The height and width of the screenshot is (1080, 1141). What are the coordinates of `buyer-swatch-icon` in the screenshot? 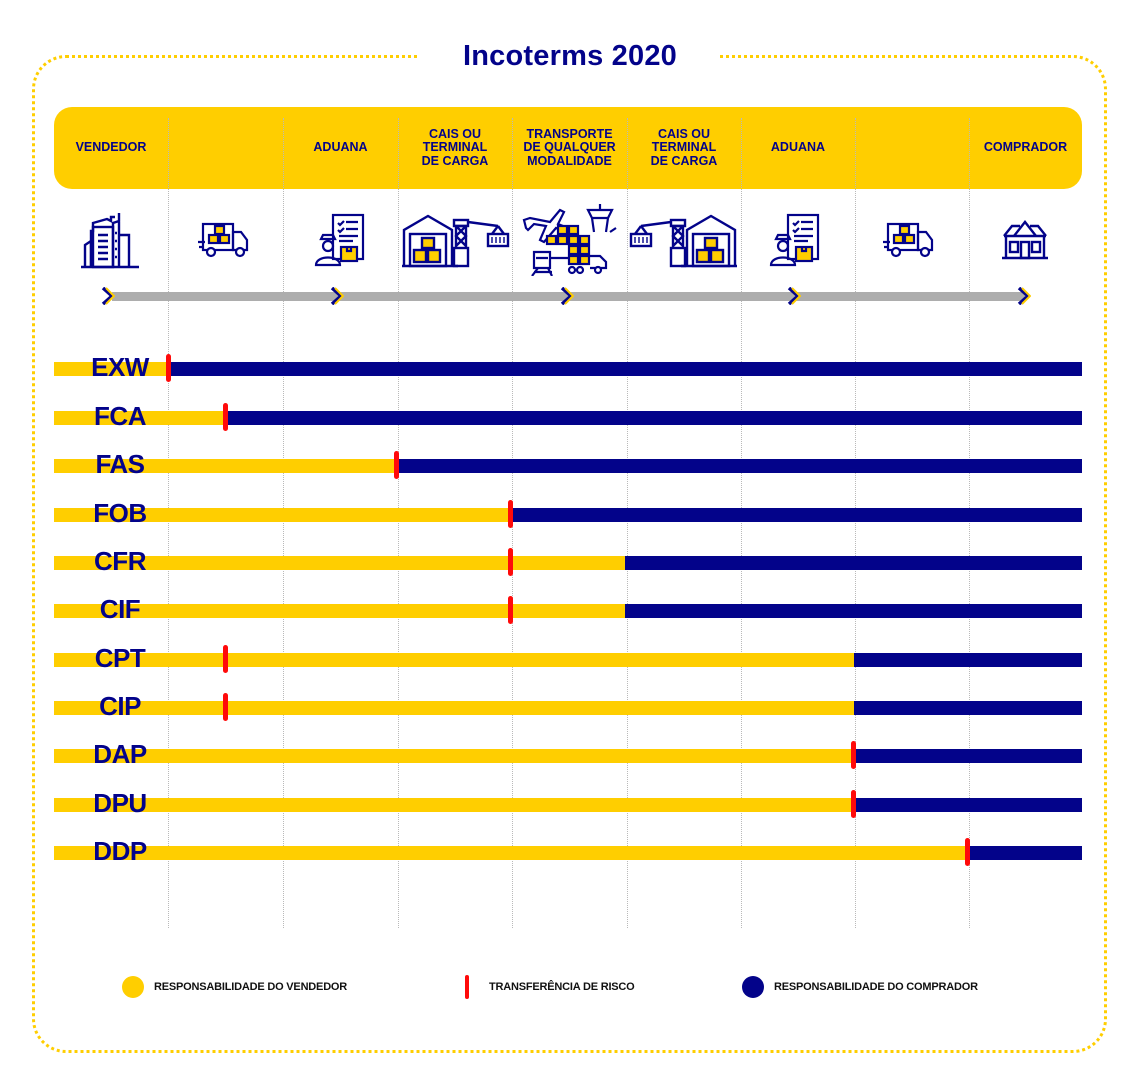 It's located at (753, 987).